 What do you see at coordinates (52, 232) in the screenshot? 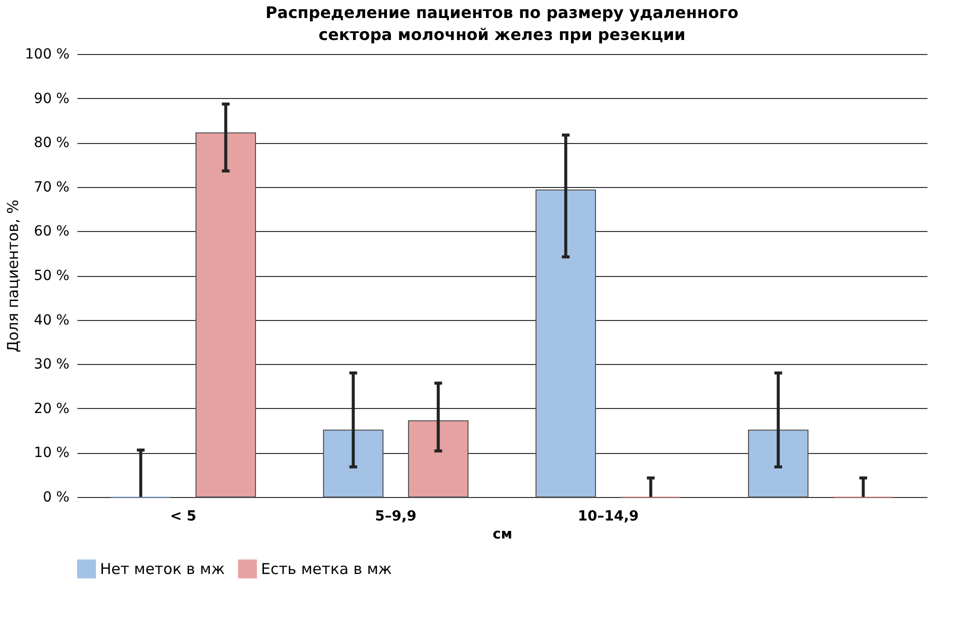
I see `y-tick-label: 60 %` at bounding box center [52, 232].